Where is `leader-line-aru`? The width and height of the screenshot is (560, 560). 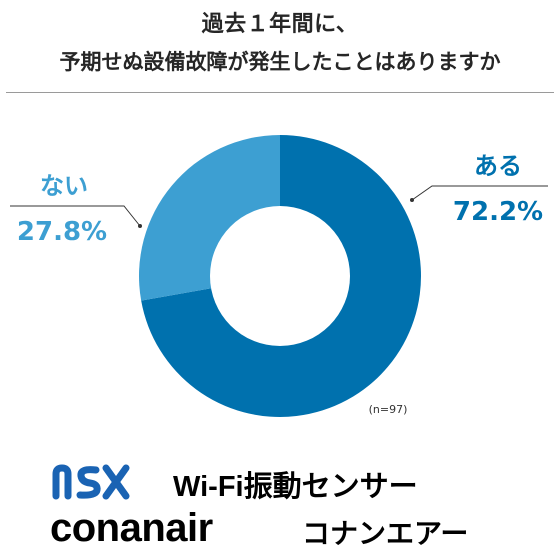
leader-line-aru is located at coordinates (479, 193).